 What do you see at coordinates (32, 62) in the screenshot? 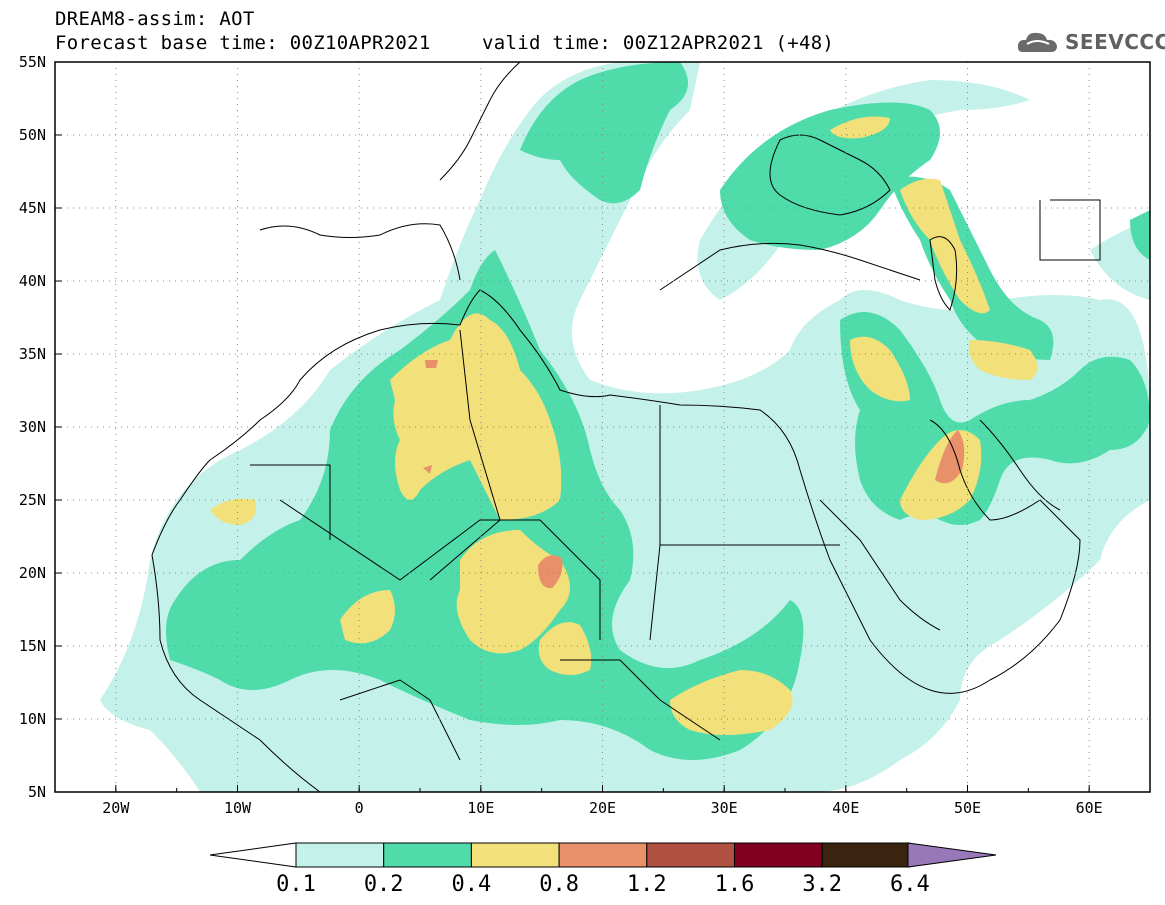
I see `lat-label: 55N` at bounding box center [32, 62].